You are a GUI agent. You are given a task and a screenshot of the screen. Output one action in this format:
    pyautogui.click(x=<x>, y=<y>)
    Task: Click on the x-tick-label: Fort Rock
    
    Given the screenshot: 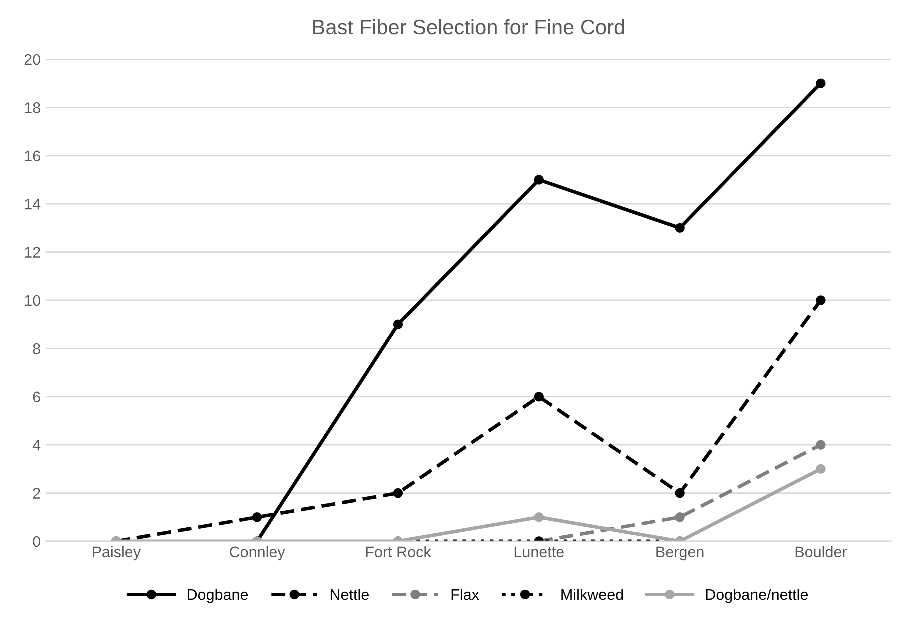 What is the action you would take?
    pyautogui.click(x=399, y=552)
    